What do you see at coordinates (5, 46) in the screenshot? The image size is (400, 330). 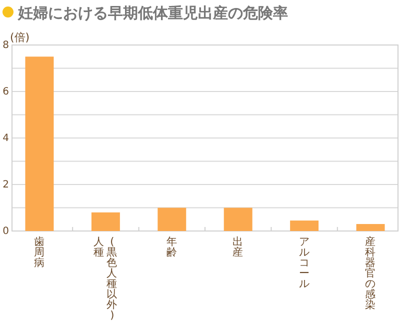 I see `y-tick-label: 8` at bounding box center [5, 46].